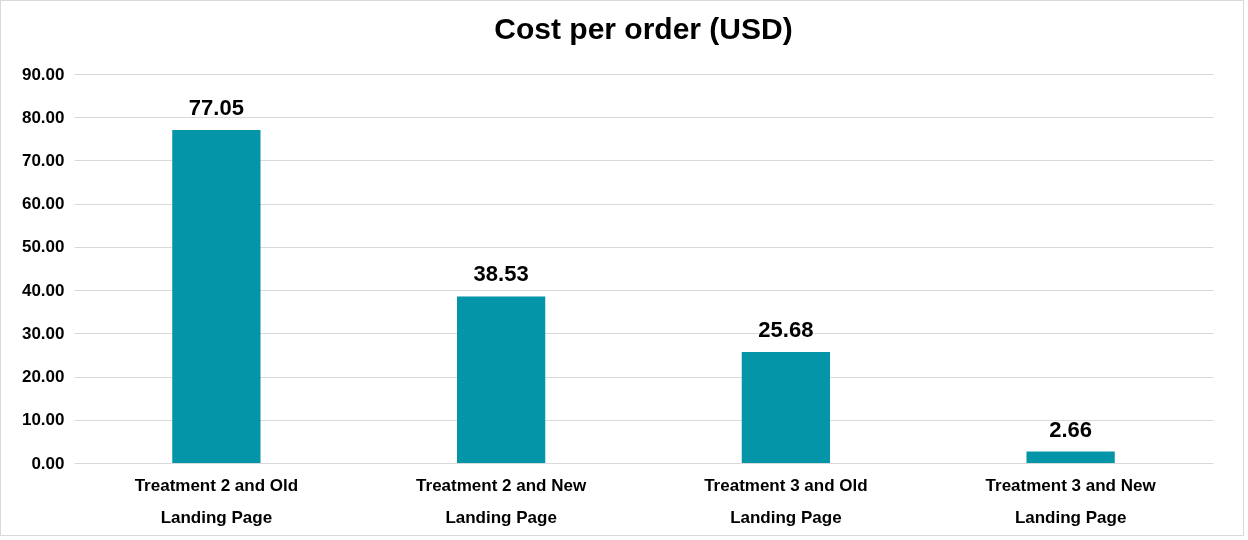  I want to click on x-tick-label: Treatment 3 and New Landing Page, so click(1071, 501).